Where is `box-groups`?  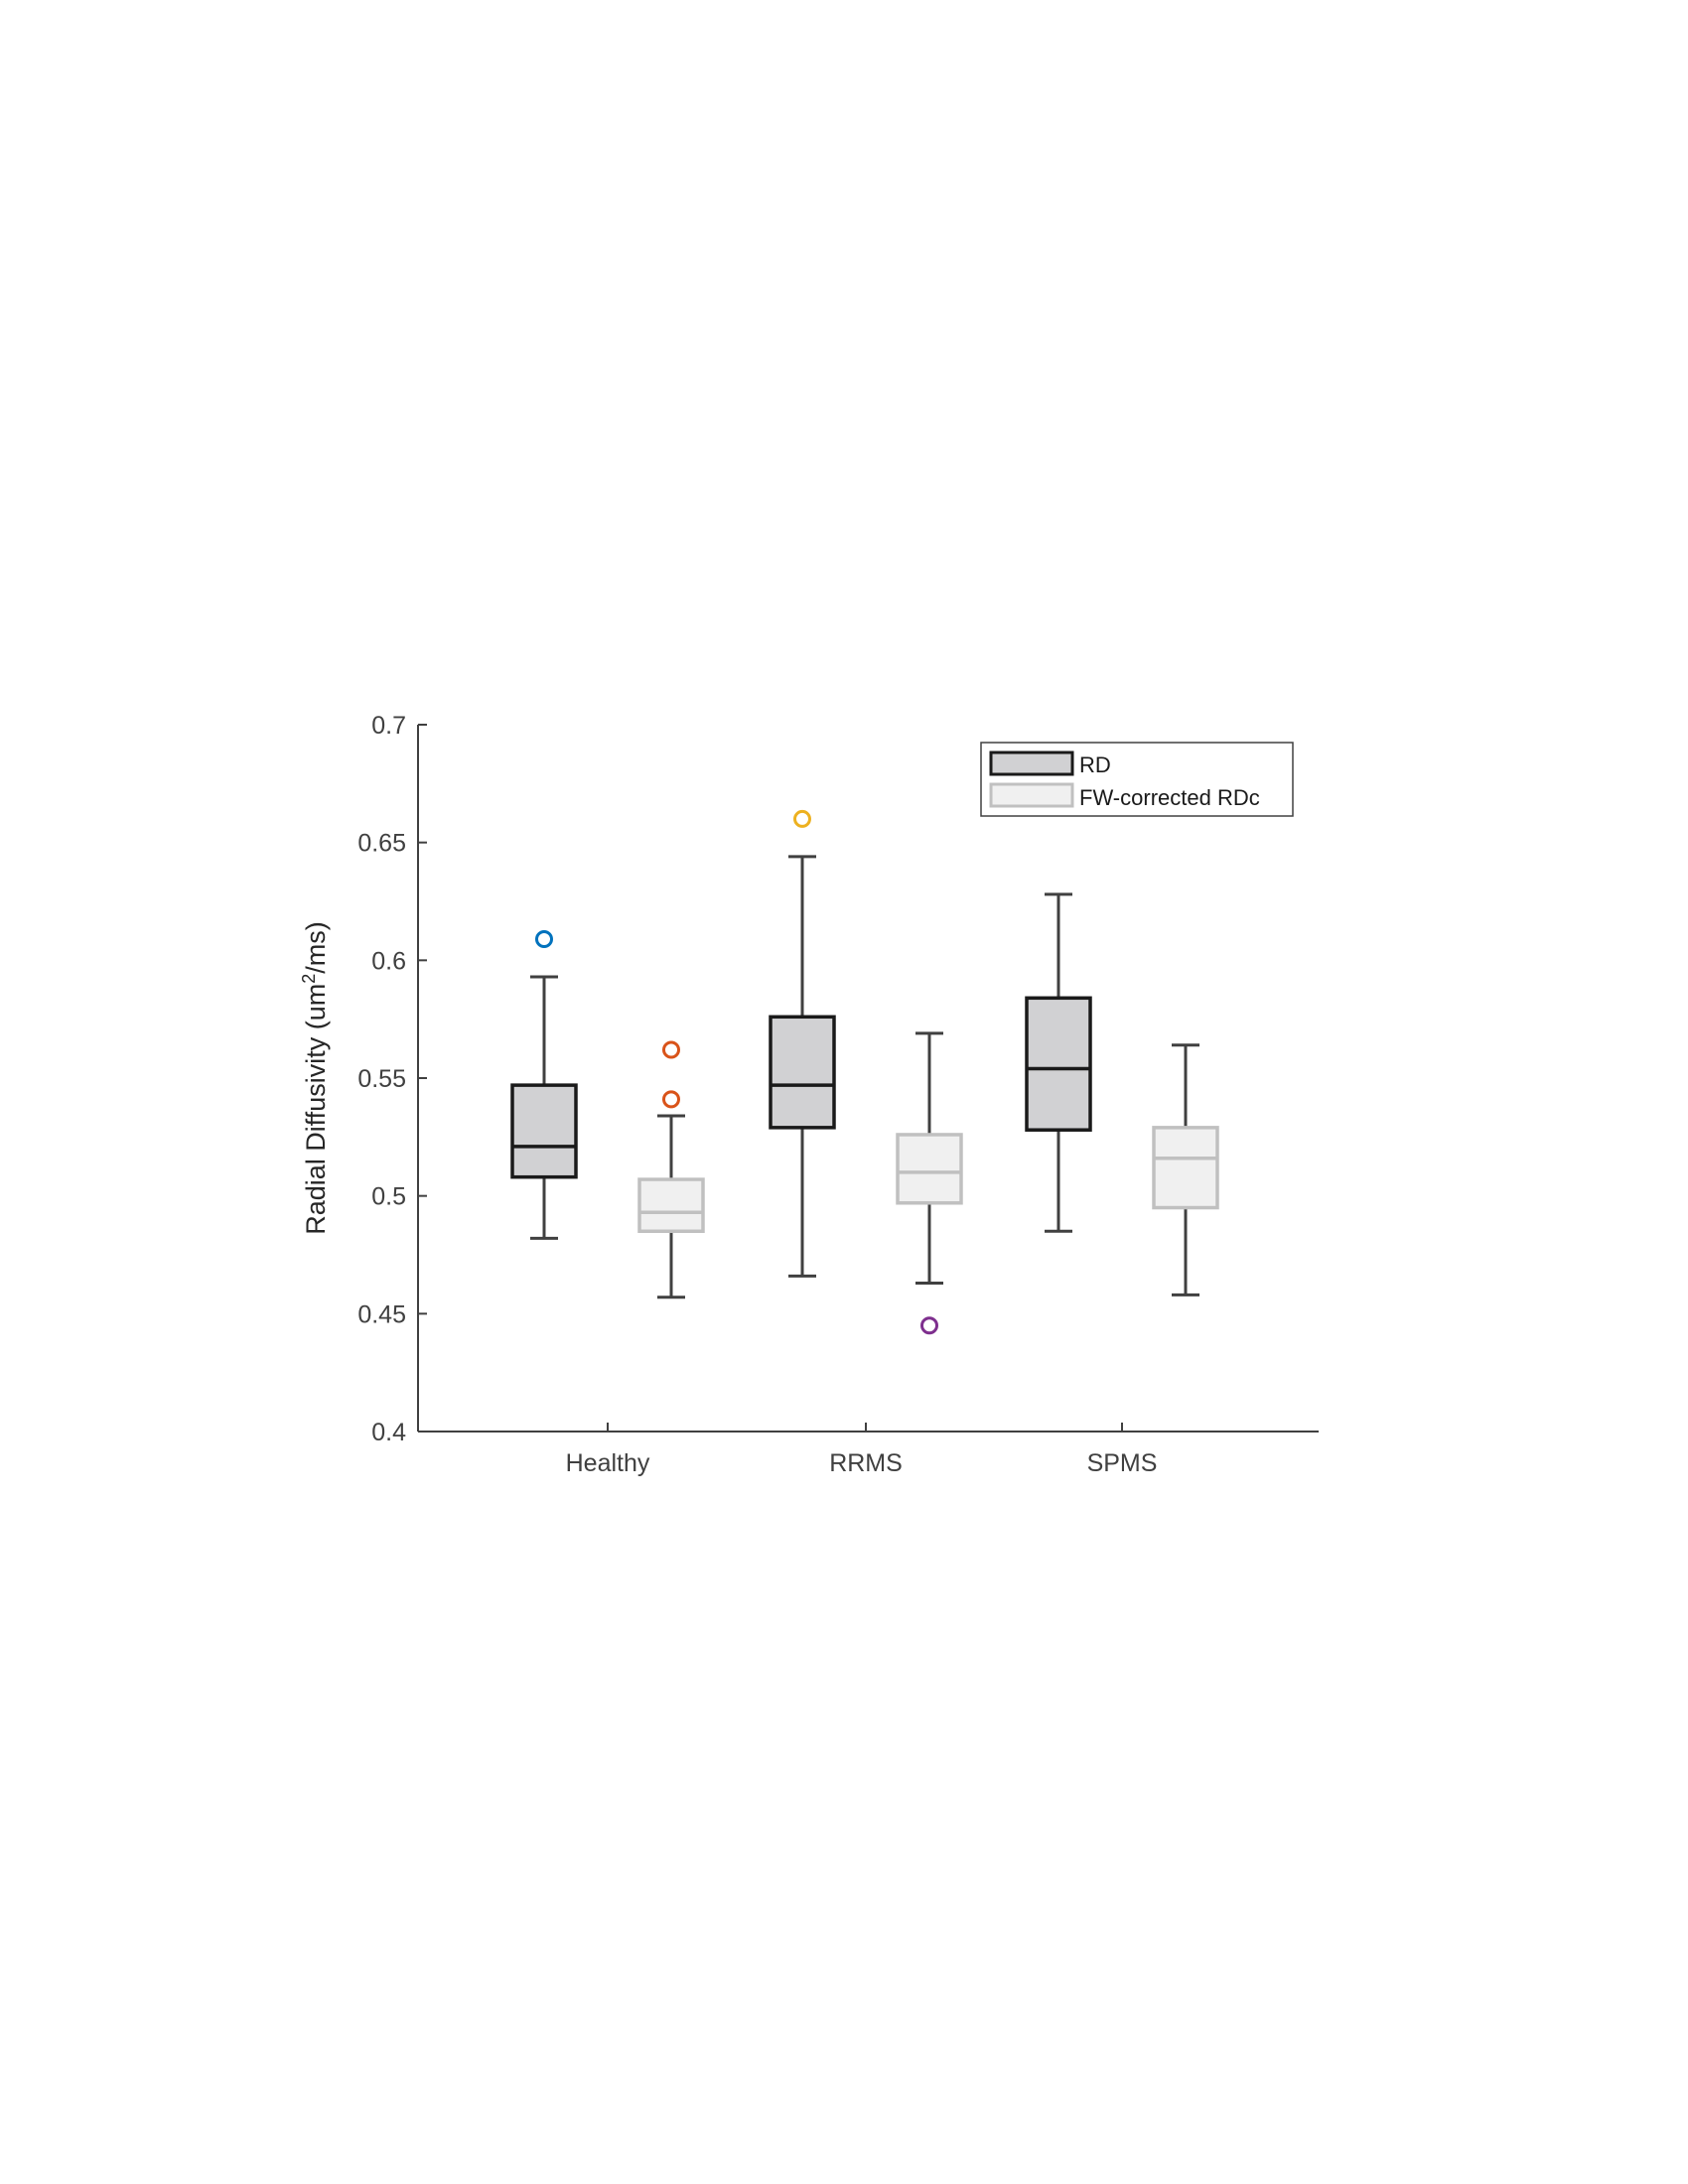
box-groups is located at coordinates (864, 1077).